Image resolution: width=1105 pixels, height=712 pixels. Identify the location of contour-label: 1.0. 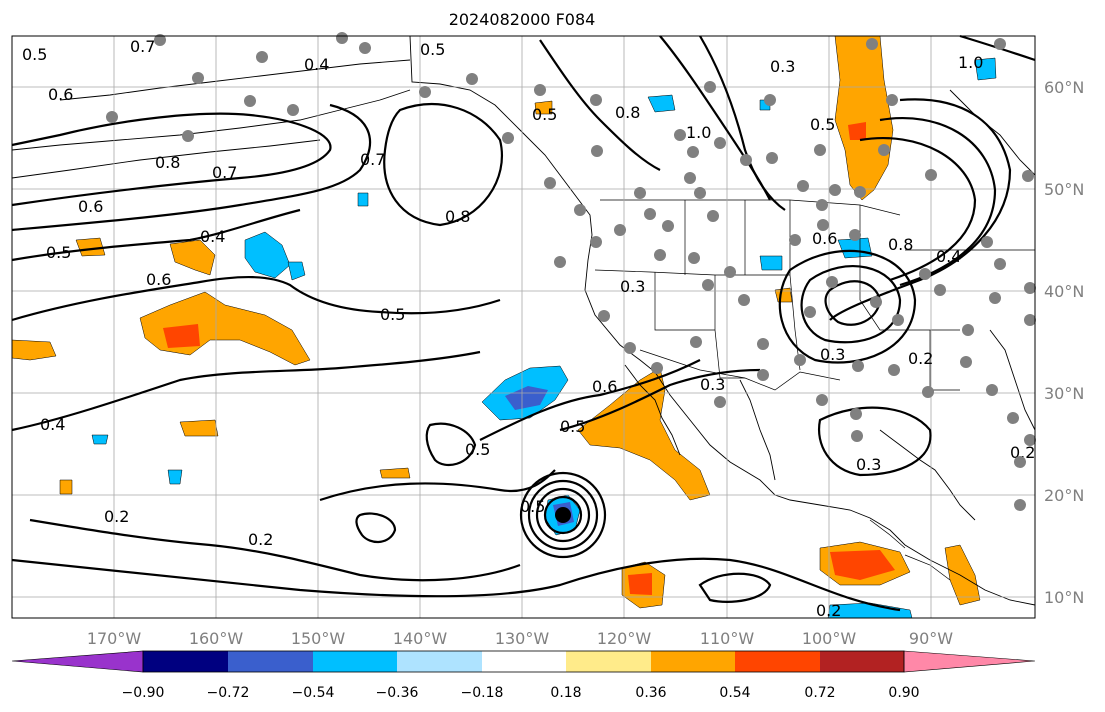
(698, 132).